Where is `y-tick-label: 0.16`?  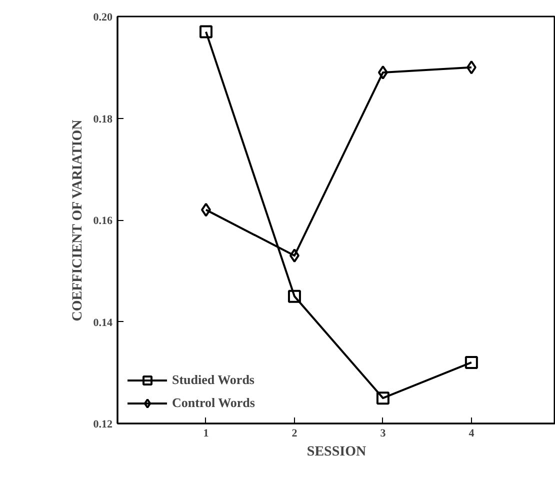
y-tick-label: 0.16 is located at coordinates (103, 221).